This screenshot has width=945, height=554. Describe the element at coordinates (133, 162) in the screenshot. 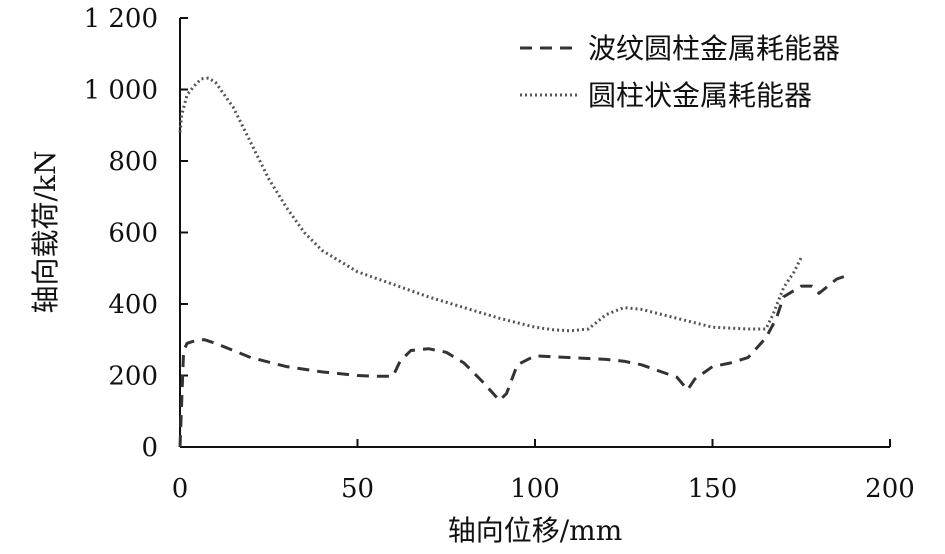

I see `y-tick-label: 800` at that location.